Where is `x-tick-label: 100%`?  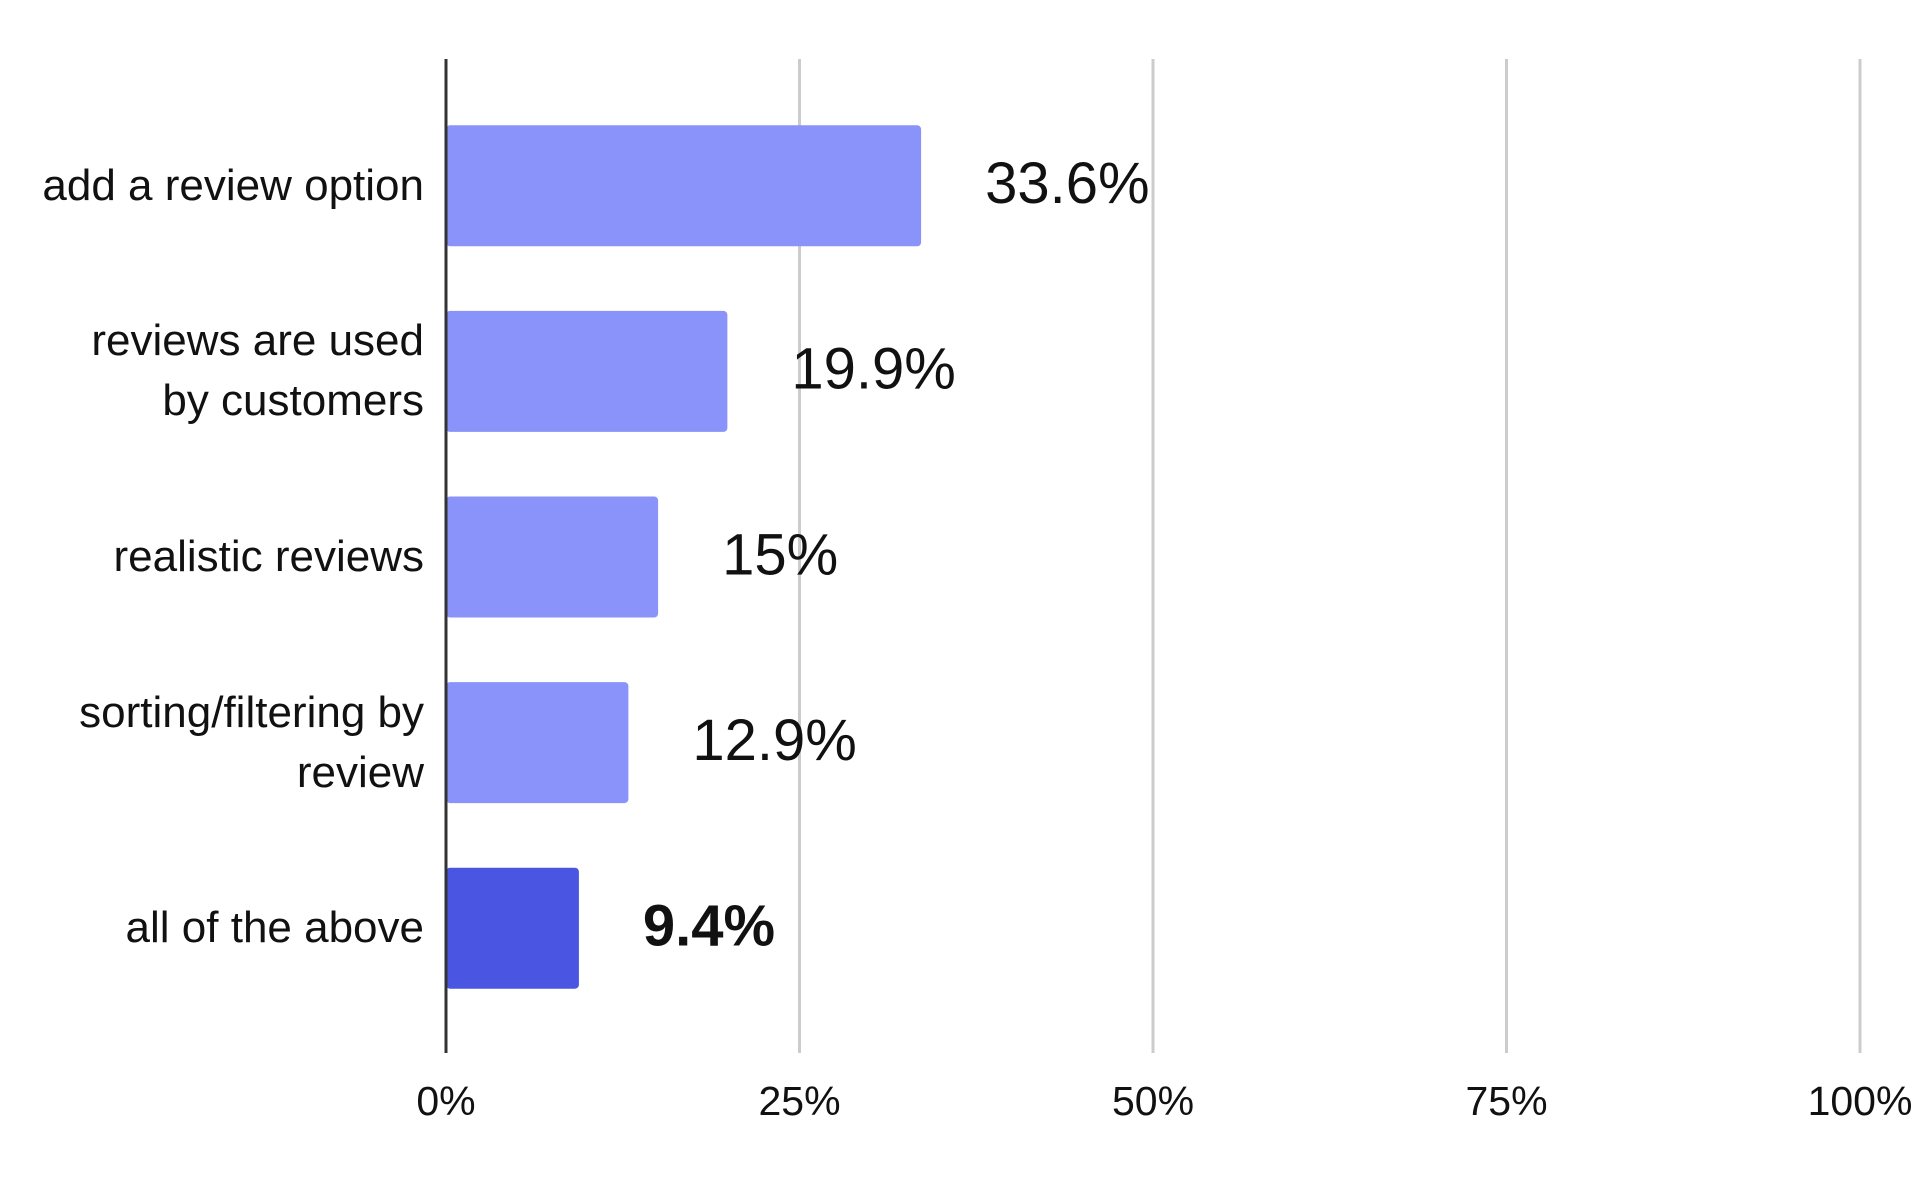 x-tick-label: 100% is located at coordinates (1860, 1101).